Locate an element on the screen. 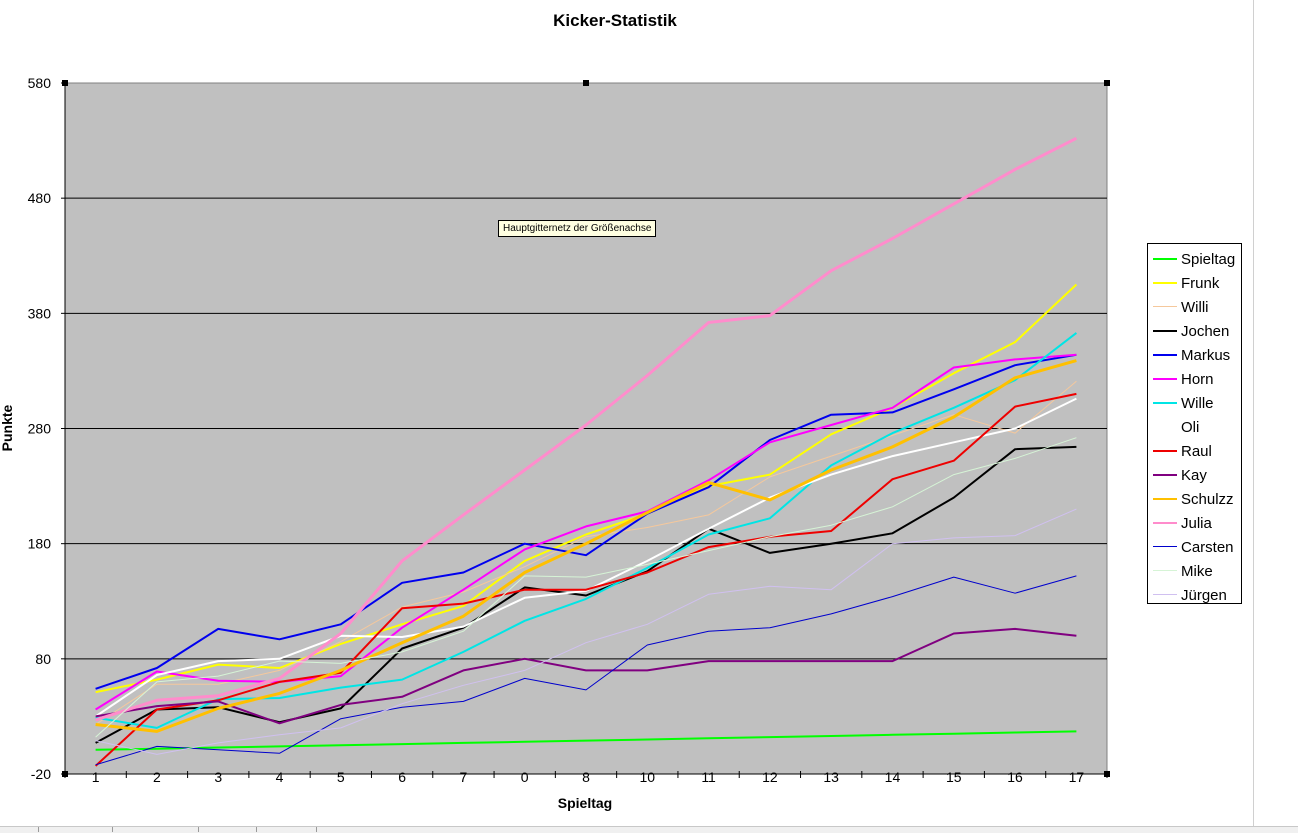  legend-item: Jürgen is located at coordinates (1195, 595).